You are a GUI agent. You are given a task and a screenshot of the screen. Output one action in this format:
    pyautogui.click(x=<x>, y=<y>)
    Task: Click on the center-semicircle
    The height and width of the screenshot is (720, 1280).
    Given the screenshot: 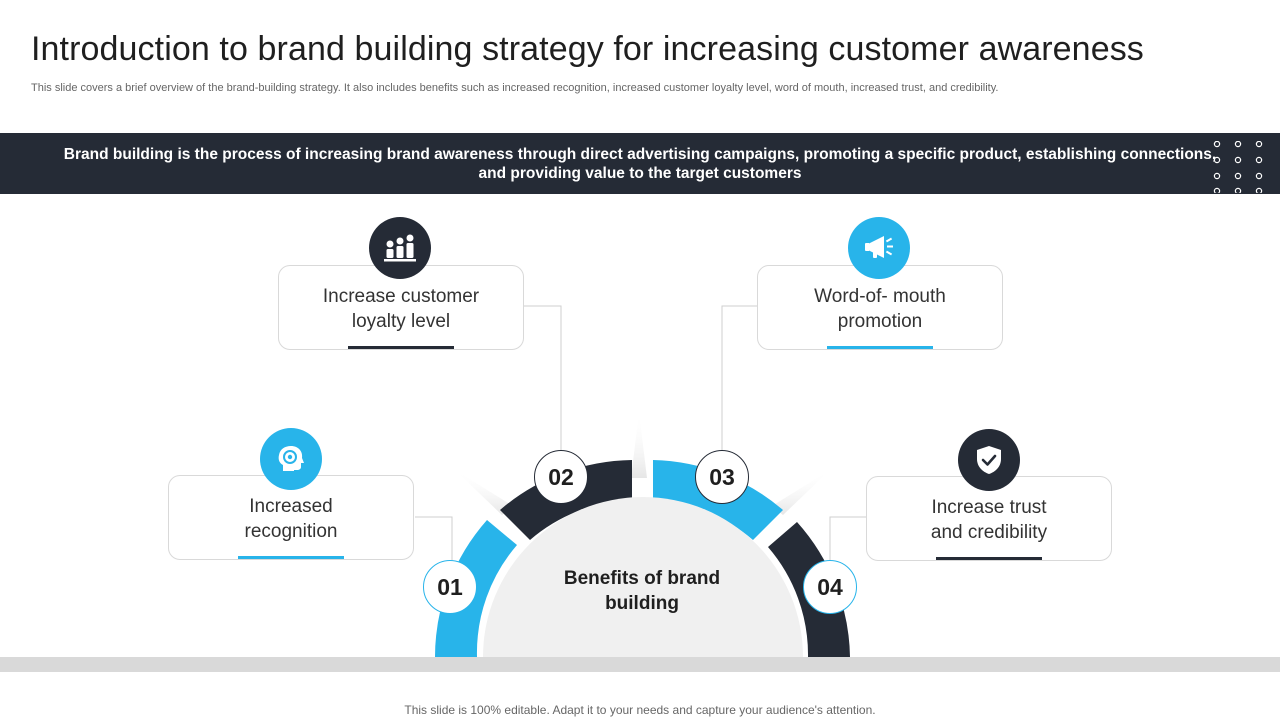 What is the action you would take?
    pyautogui.click(x=643, y=577)
    